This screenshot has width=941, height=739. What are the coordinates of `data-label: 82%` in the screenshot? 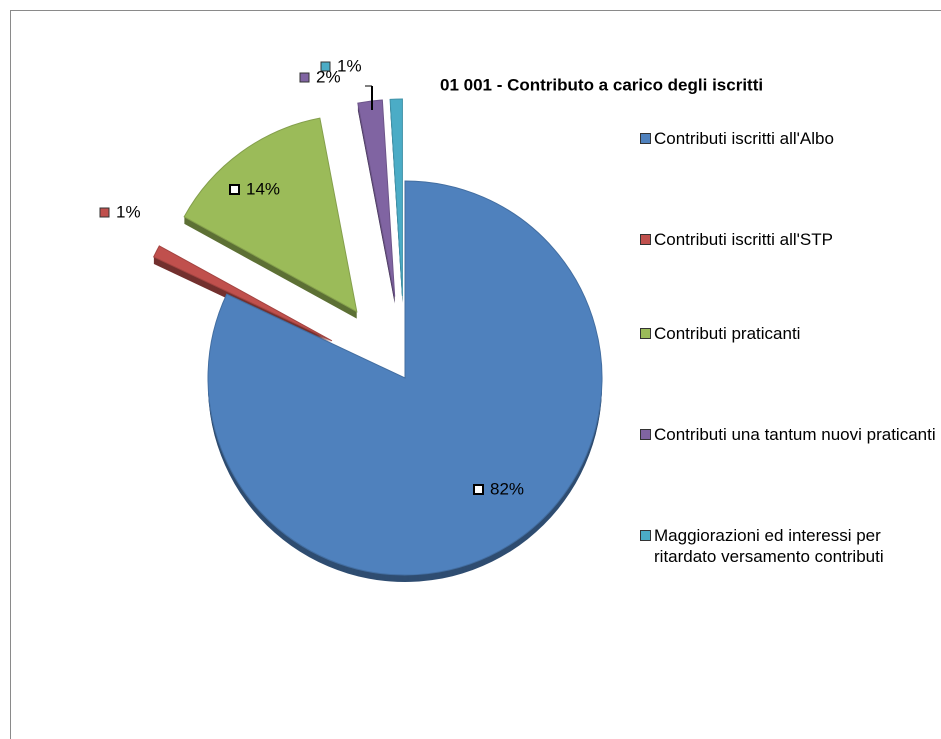 It's located at (507, 488).